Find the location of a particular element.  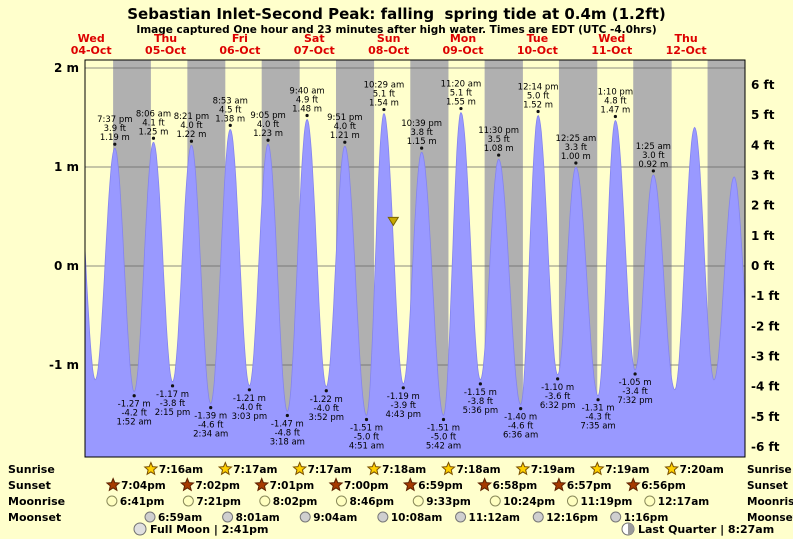

moonset-time: 11:12am is located at coordinates (495, 518).